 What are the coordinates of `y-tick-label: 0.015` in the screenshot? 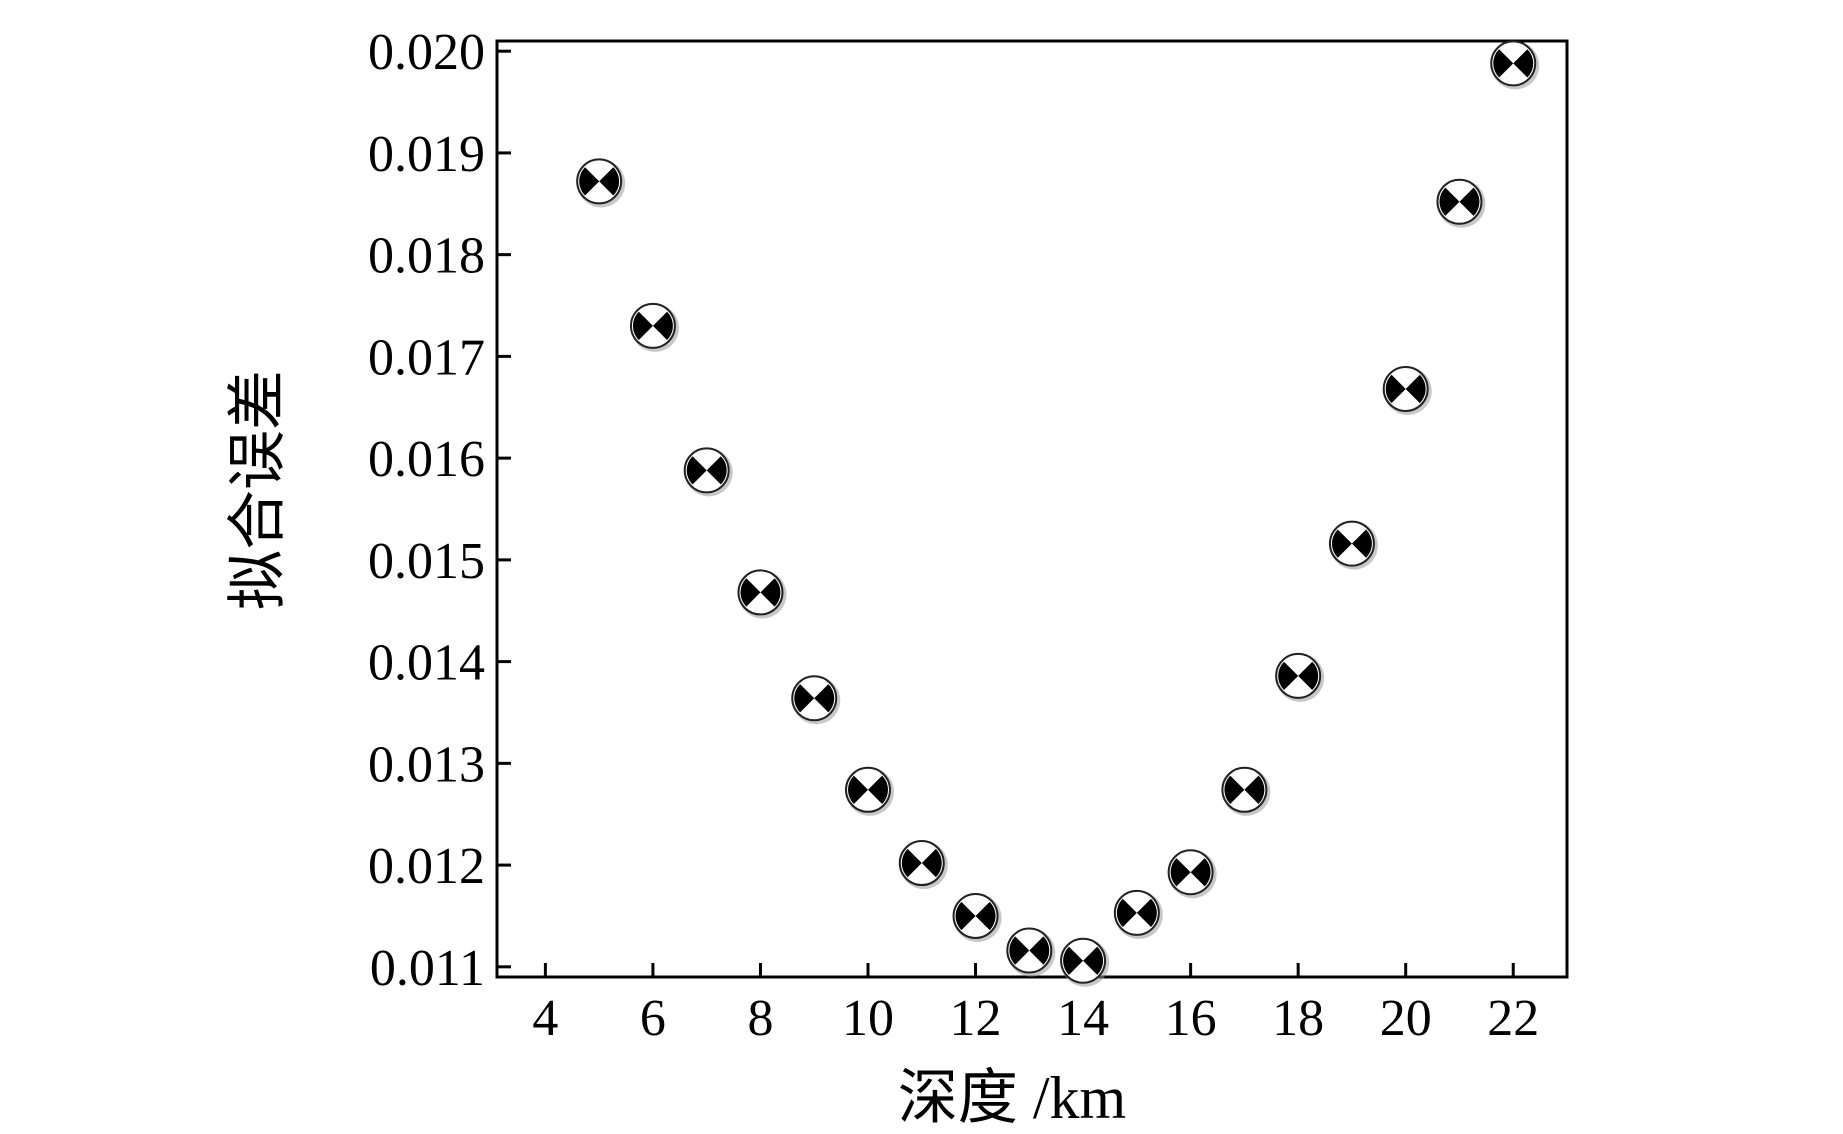 It's located at (426, 561).